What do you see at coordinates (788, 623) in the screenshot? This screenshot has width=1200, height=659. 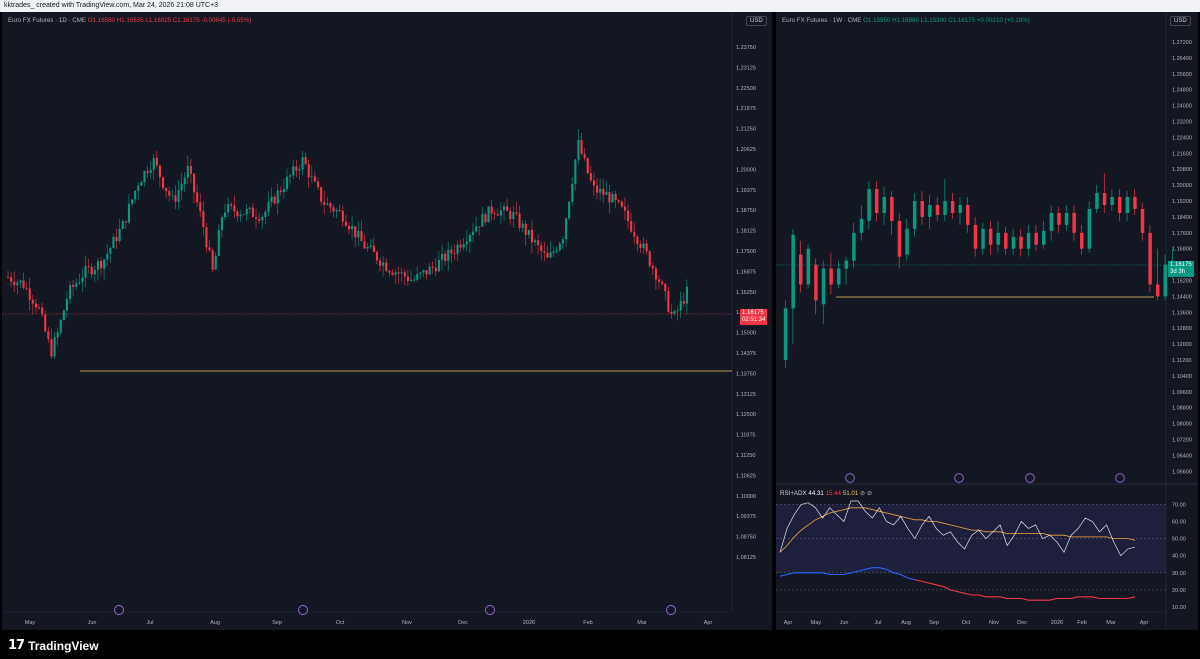 I see `weekly-x-tick: Apr` at bounding box center [788, 623].